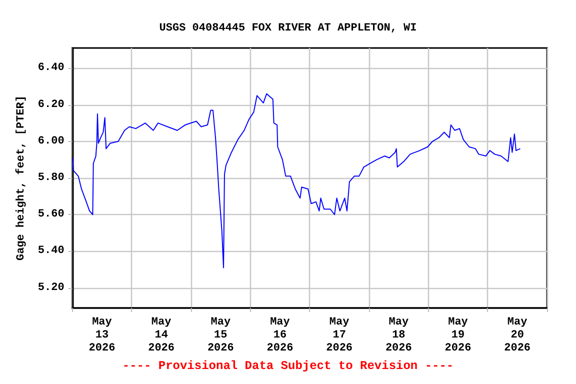  Describe the element at coordinates (21, 178) in the screenshot. I see `y-axis-title: Gage height, feet, [PTER]` at that location.